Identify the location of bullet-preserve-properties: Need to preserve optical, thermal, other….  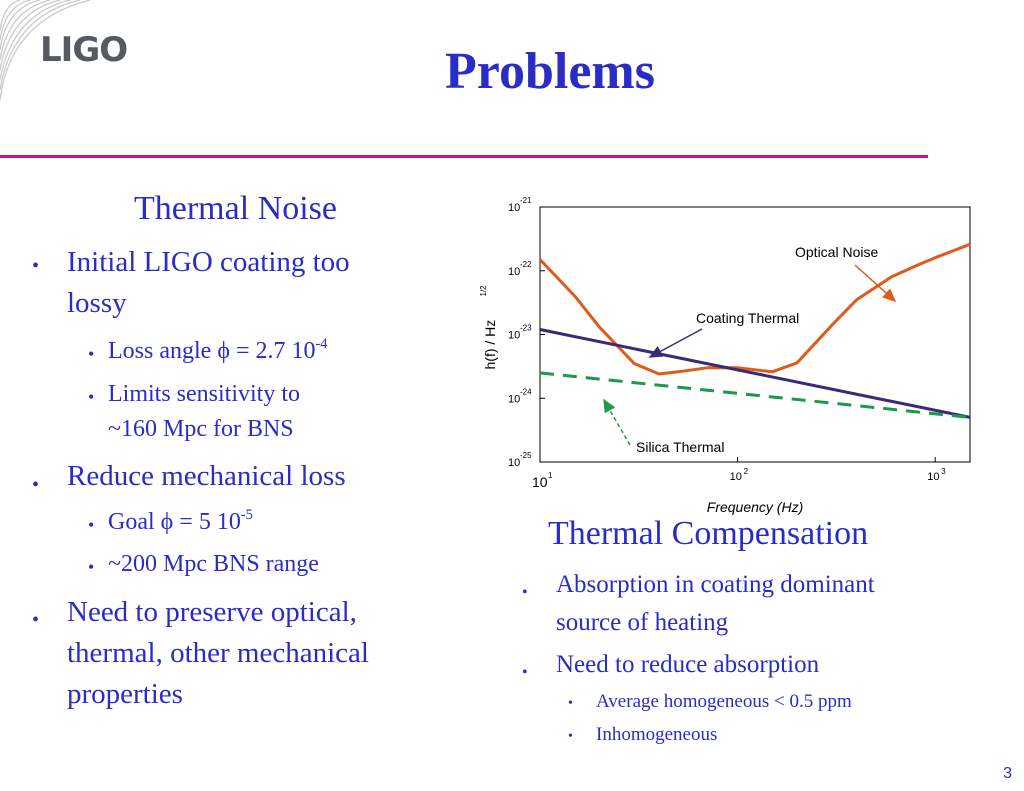
(218, 653).